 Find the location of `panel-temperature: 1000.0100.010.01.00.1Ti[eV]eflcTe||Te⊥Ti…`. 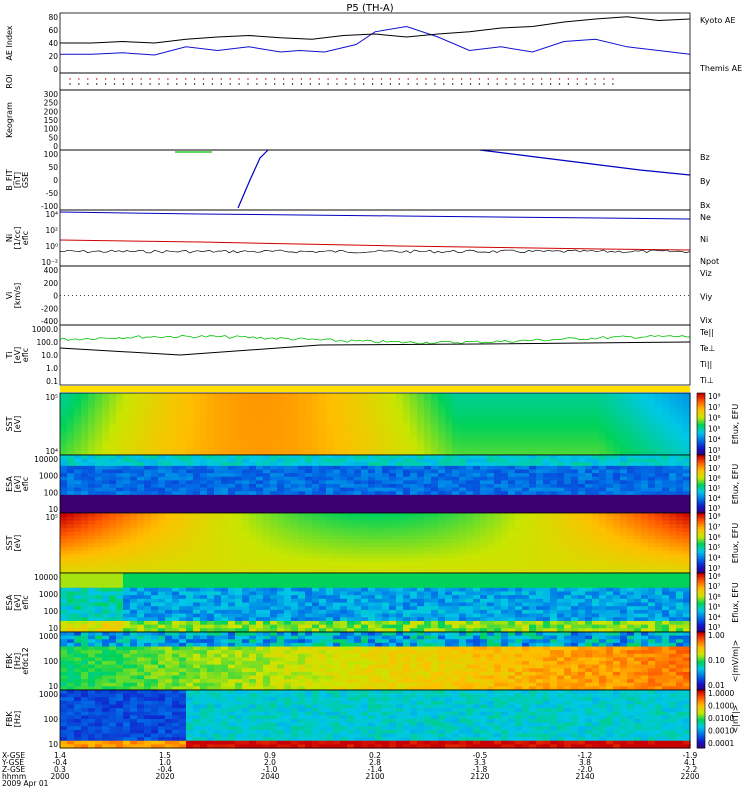

panel-temperature: 1000.0100.010.01.00.1Ti[eV]eflcTe||Te⊥Ti… is located at coordinates (360, 355).